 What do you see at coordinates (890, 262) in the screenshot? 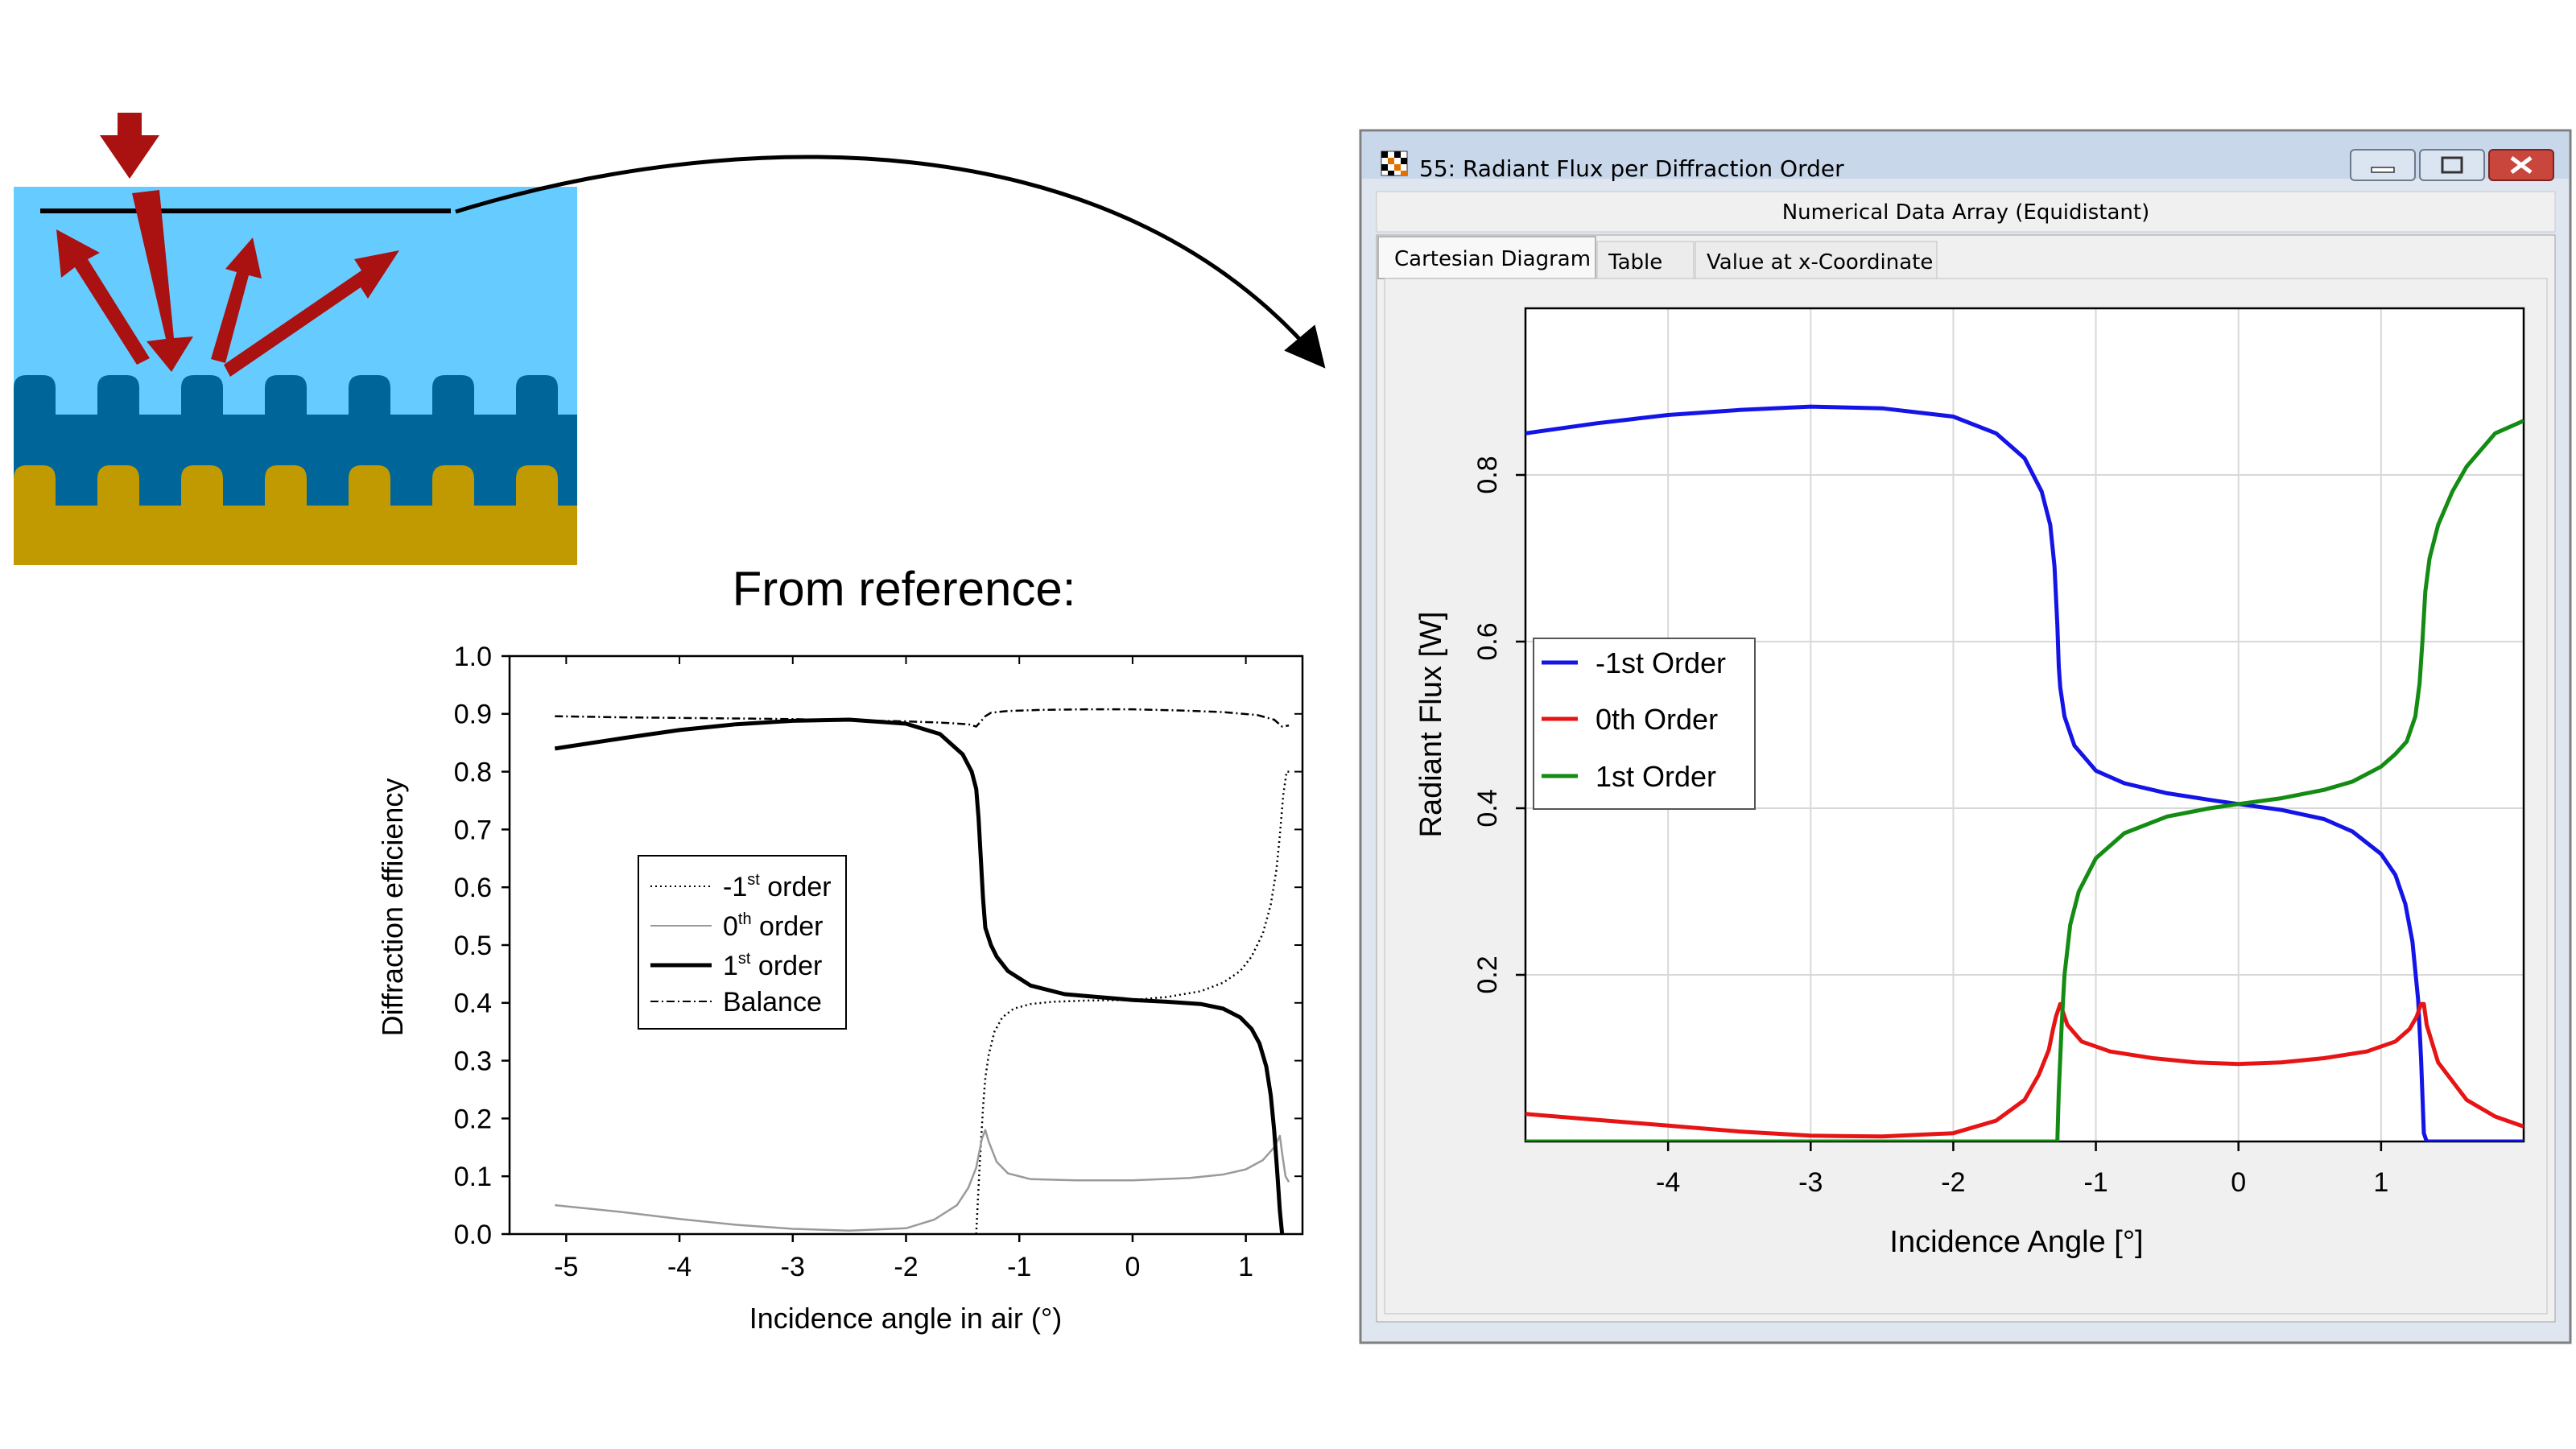
I see `connector-arrow` at bounding box center [890, 262].